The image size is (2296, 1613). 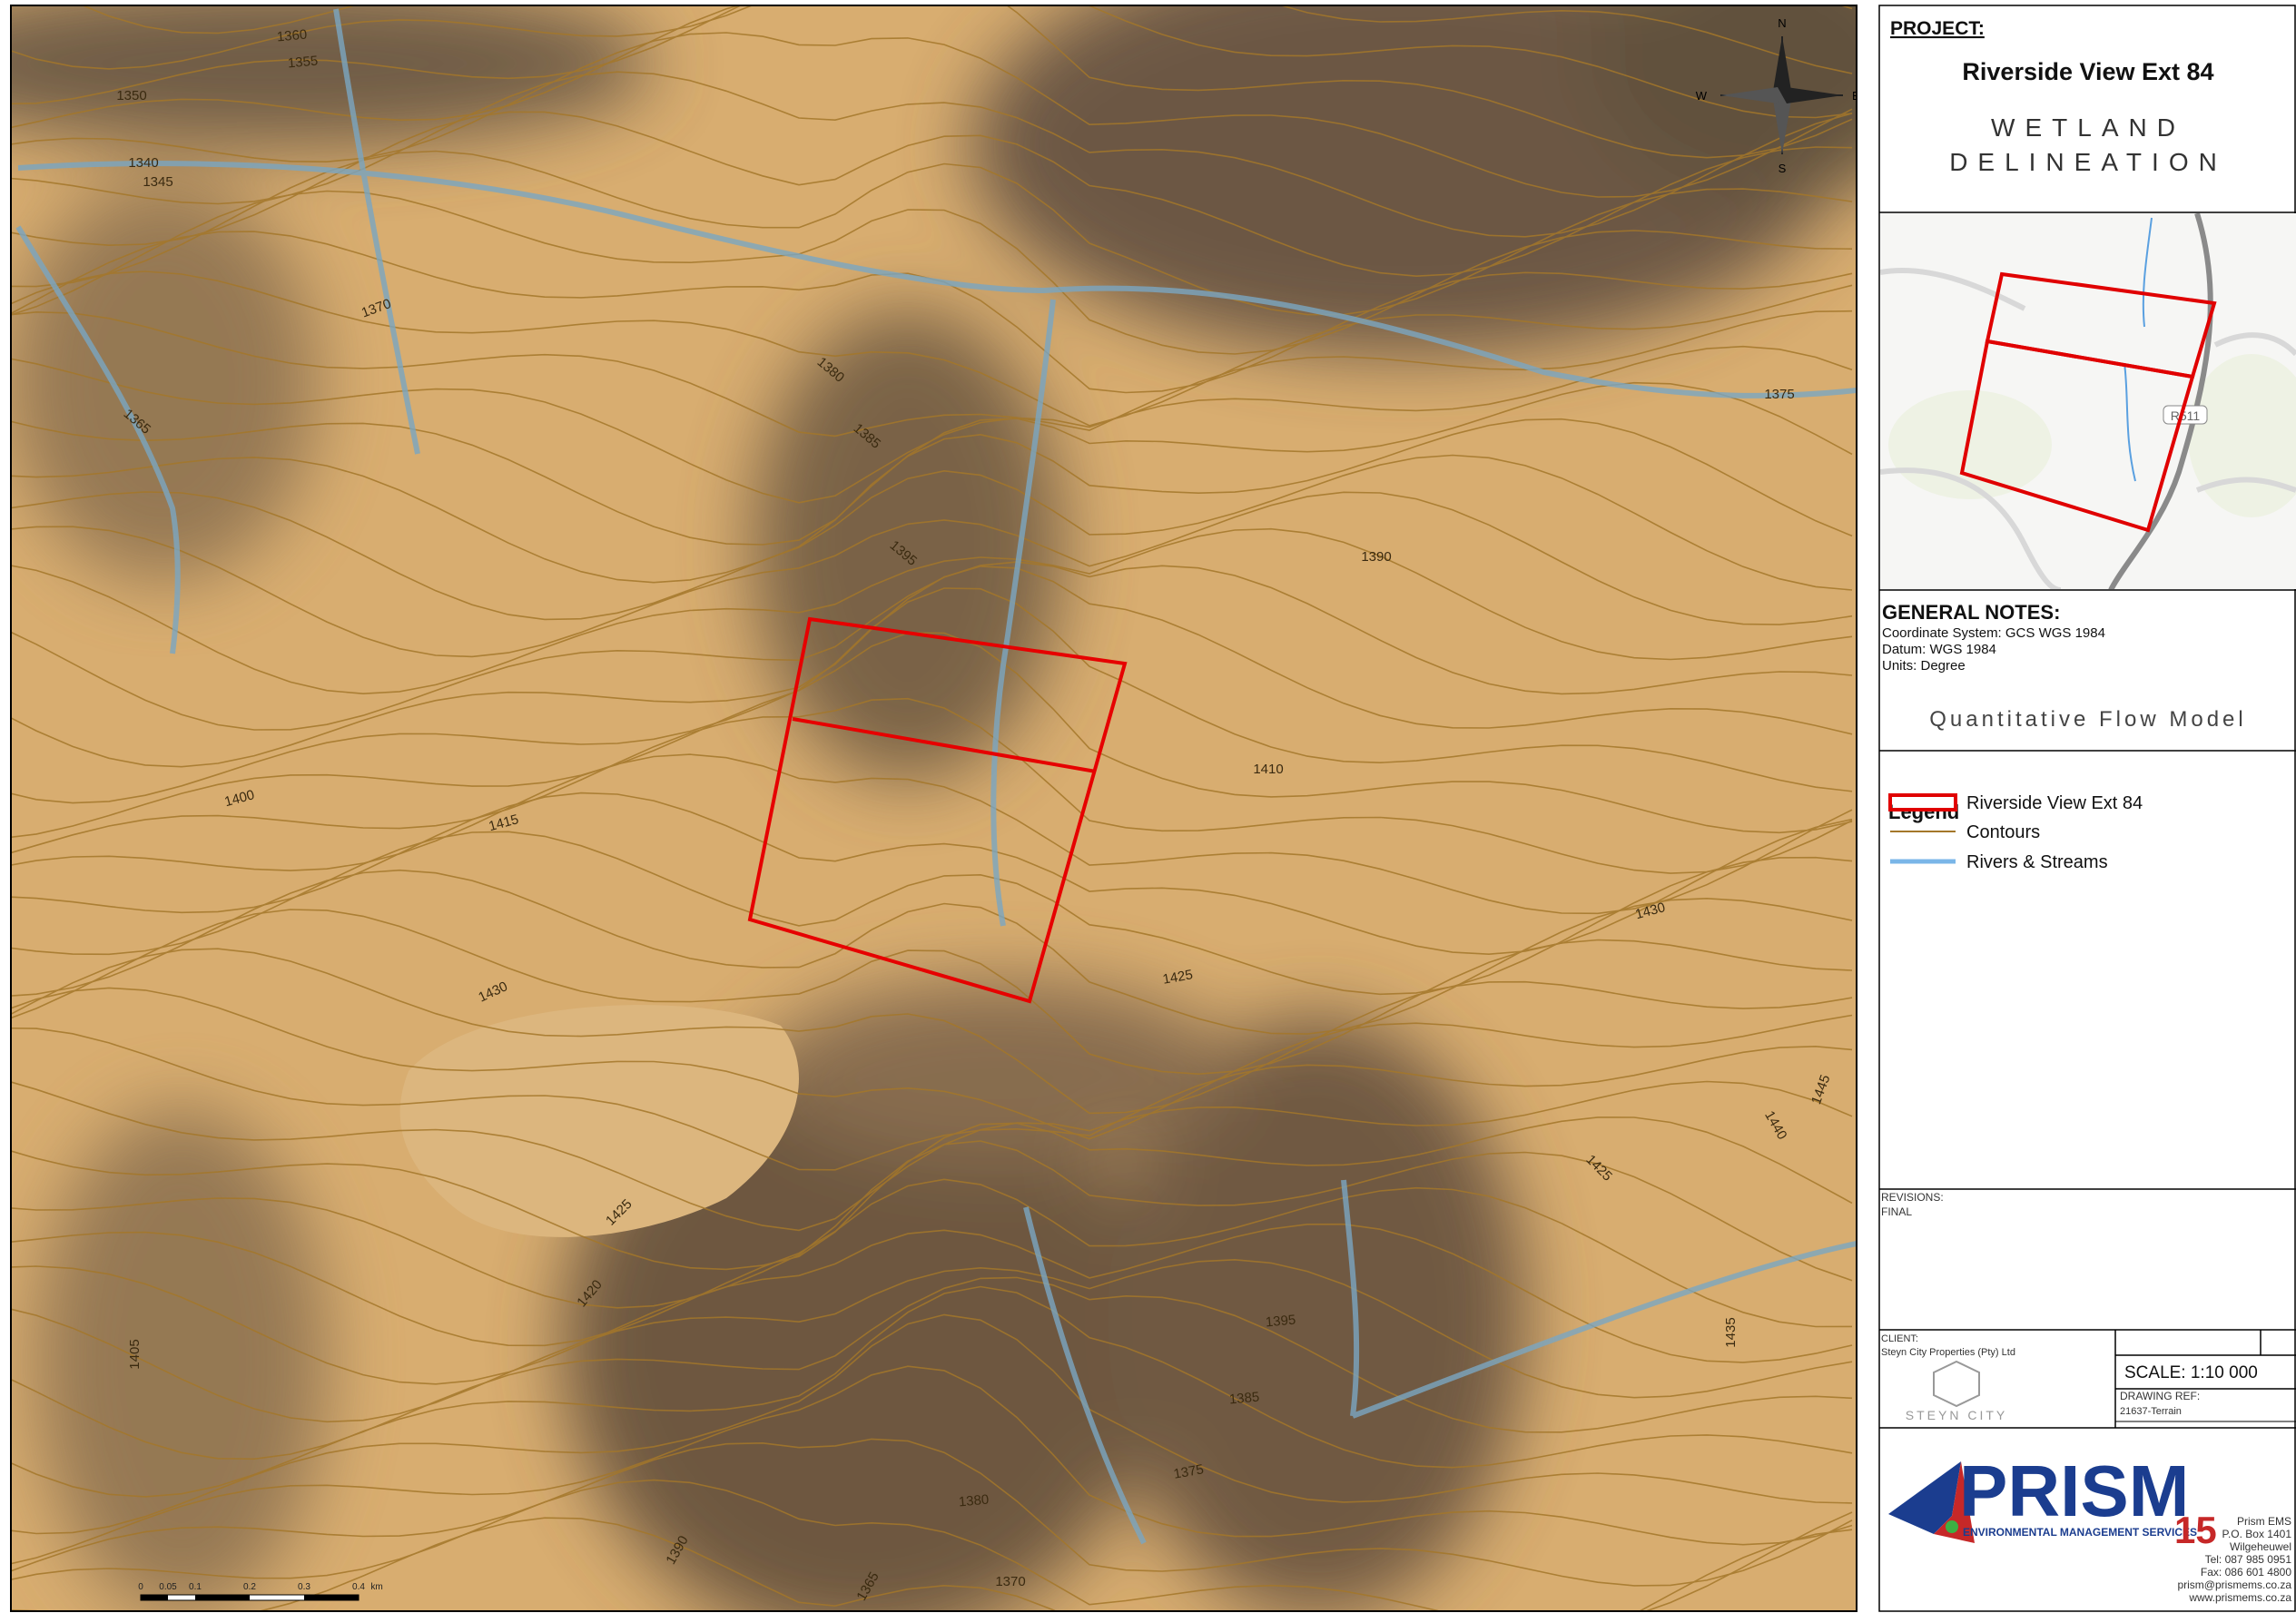 I want to click on road-label: R511, so click(x=2186, y=415).